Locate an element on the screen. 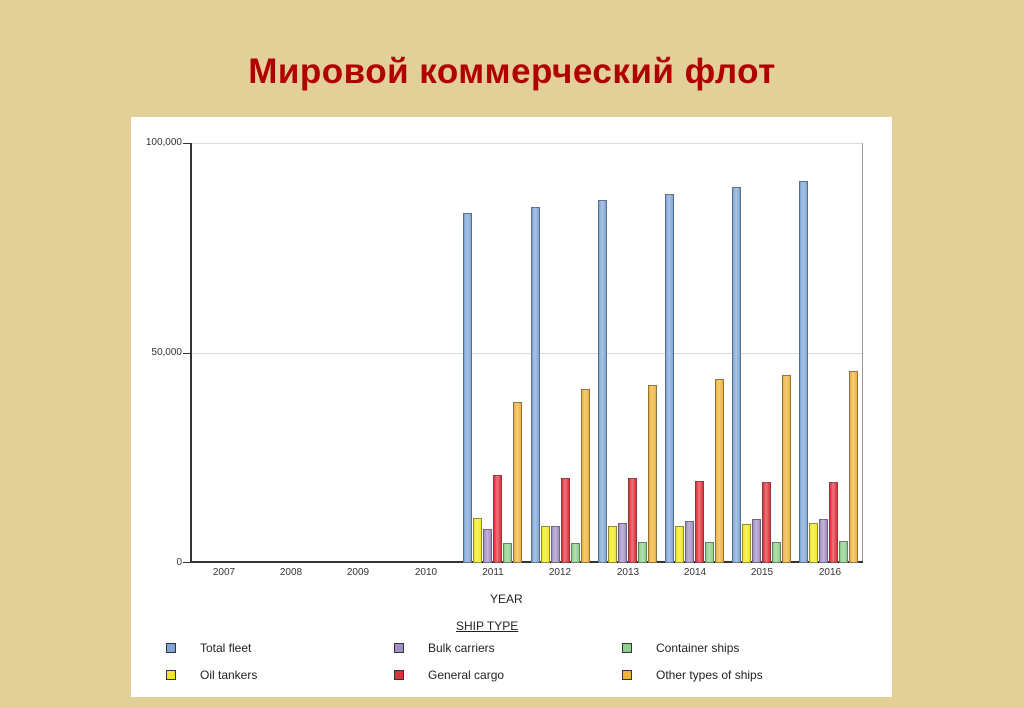 This screenshot has height=708, width=1024. bar-container-ships-2013 is located at coordinates (642, 552).